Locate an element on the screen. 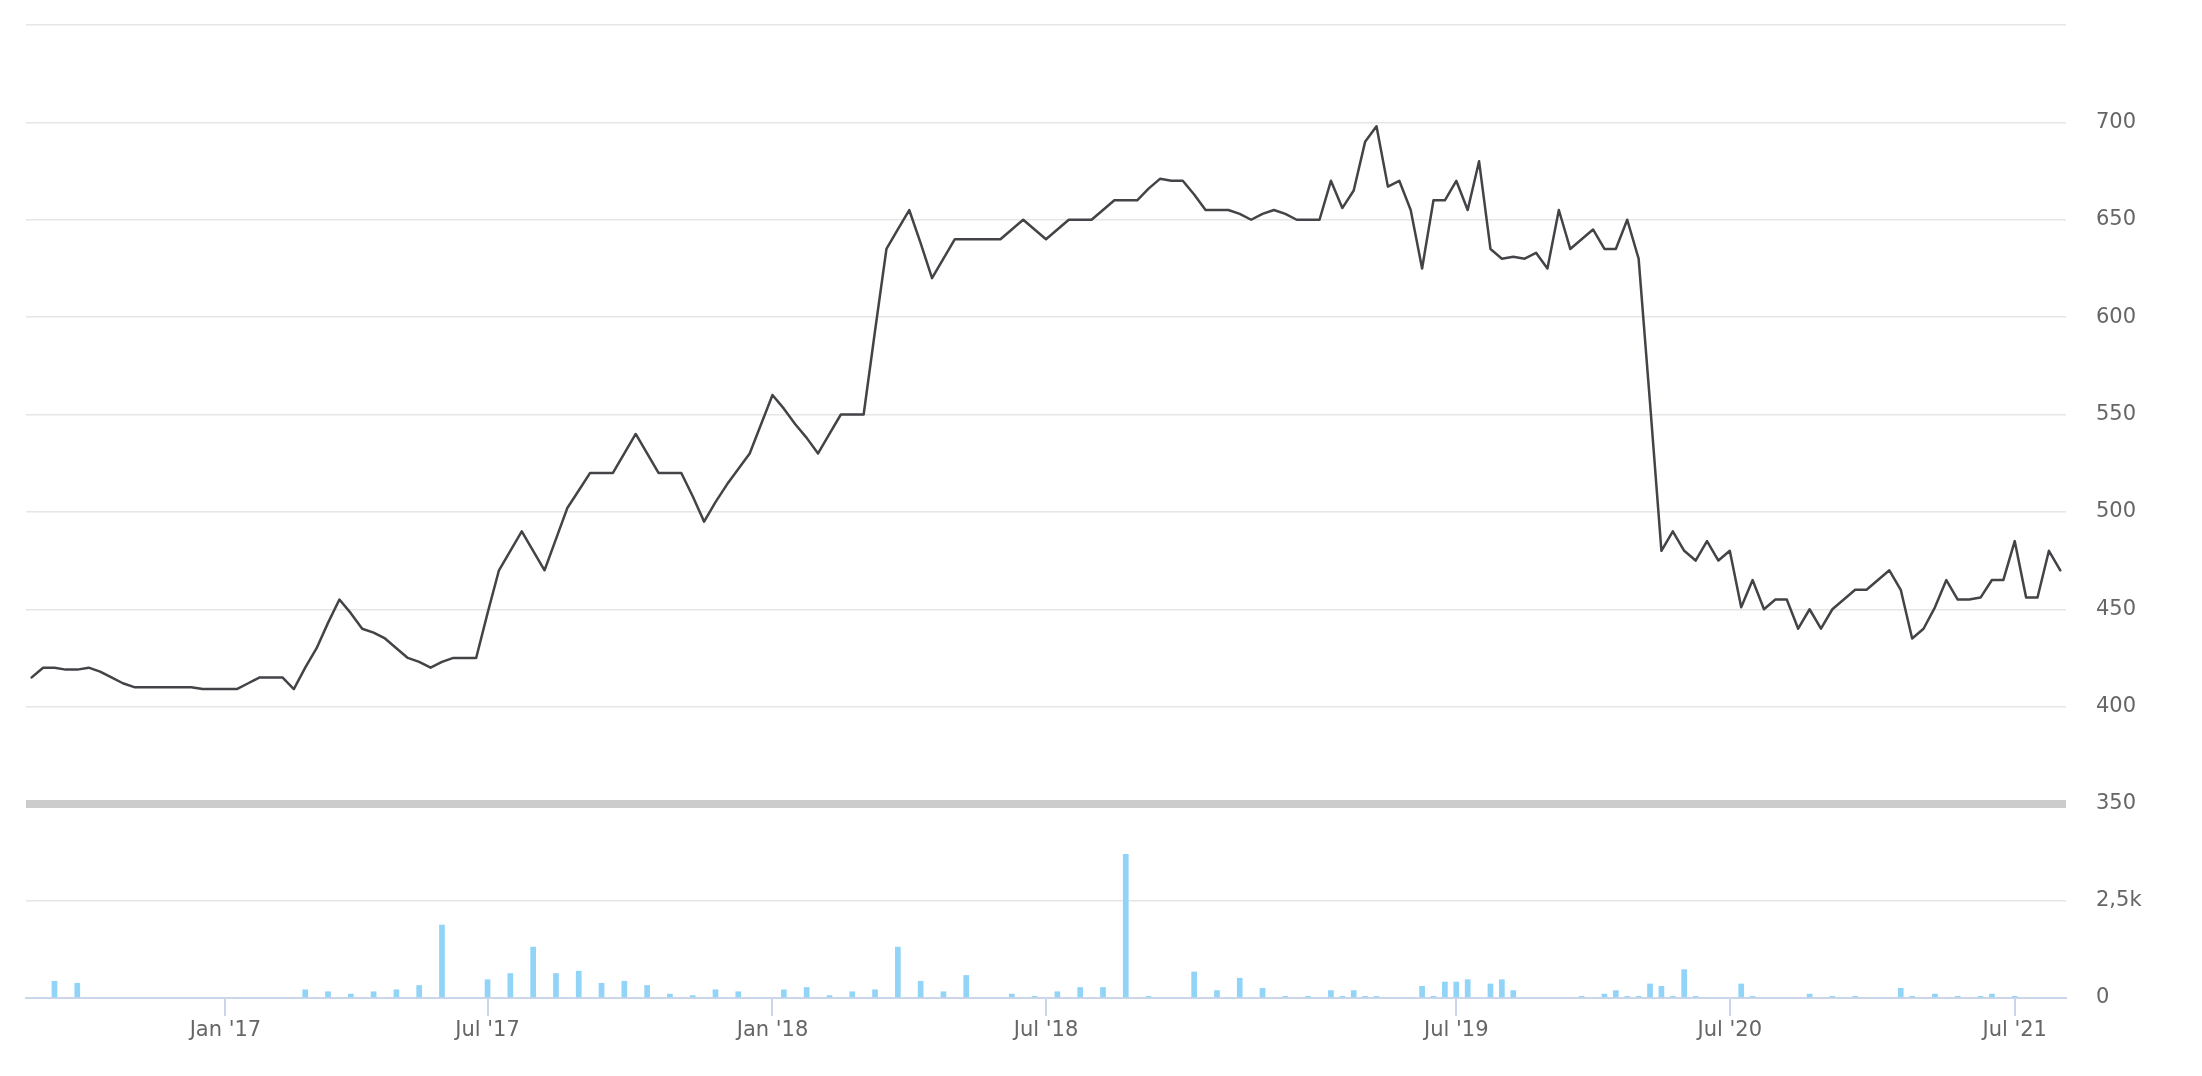 The image size is (2202, 1076). y-tick-label: 500 is located at coordinates (2116, 510).